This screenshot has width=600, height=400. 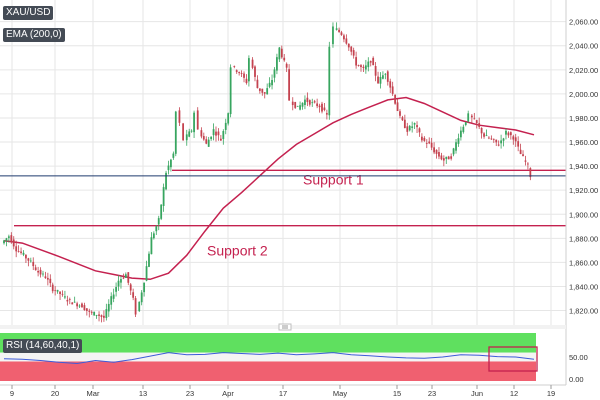 What do you see at coordinates (269, 358) in the screenshot?
I see `rsi-line` at bounding box center [269, 358].